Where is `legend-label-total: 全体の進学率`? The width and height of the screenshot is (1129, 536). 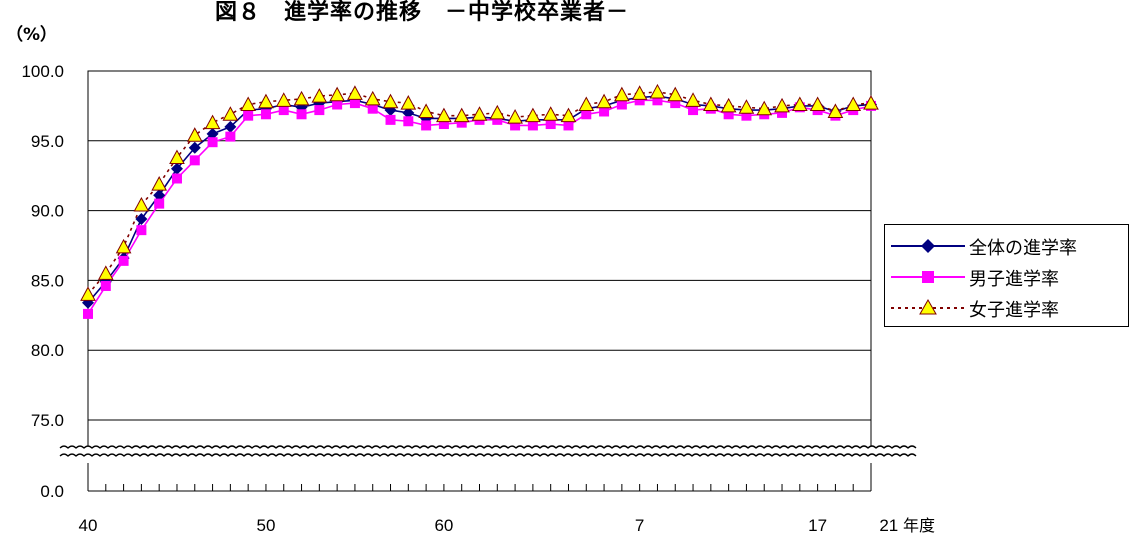
legend-label-total: 全体の進学率 is located at coordinates (1023, 248).